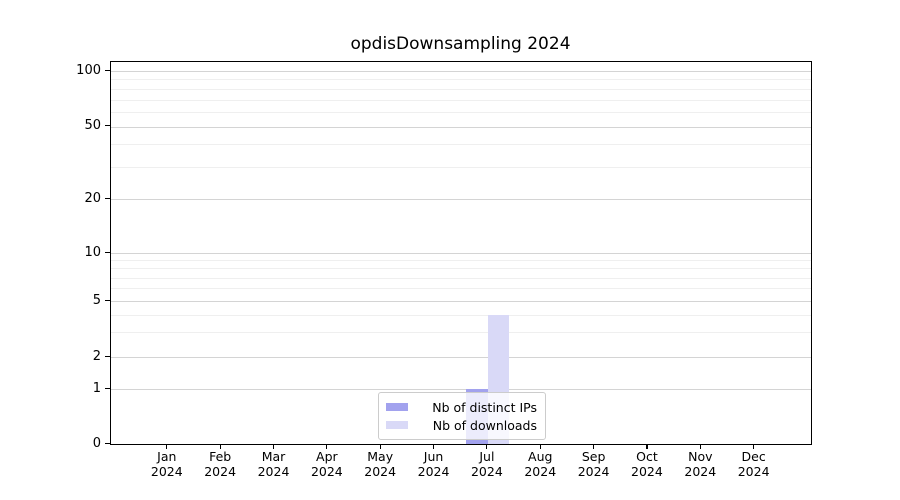  I want to click on x-tick-label-apr: Apr 2024, so click(326, 464).